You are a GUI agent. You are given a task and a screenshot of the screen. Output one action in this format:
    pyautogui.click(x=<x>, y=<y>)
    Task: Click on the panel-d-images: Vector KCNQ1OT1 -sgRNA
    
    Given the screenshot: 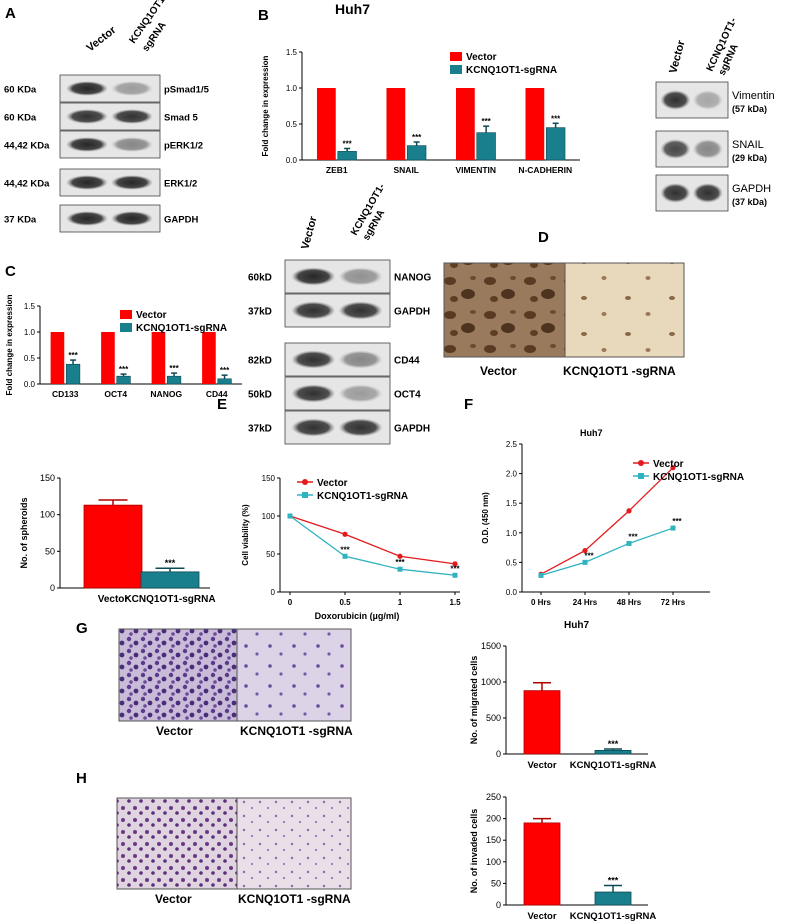 What is the action you would take?
    pyautogui.click(x=564, y=320)
    